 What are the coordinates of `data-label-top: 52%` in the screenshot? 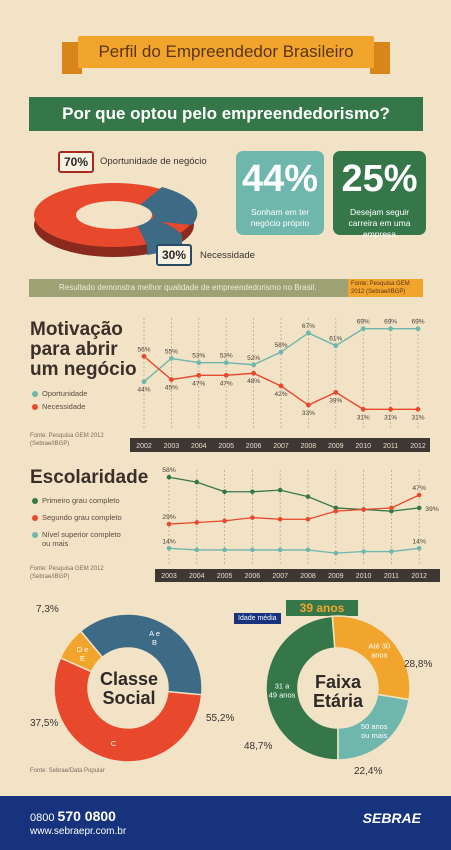 It's located at (253, 358).